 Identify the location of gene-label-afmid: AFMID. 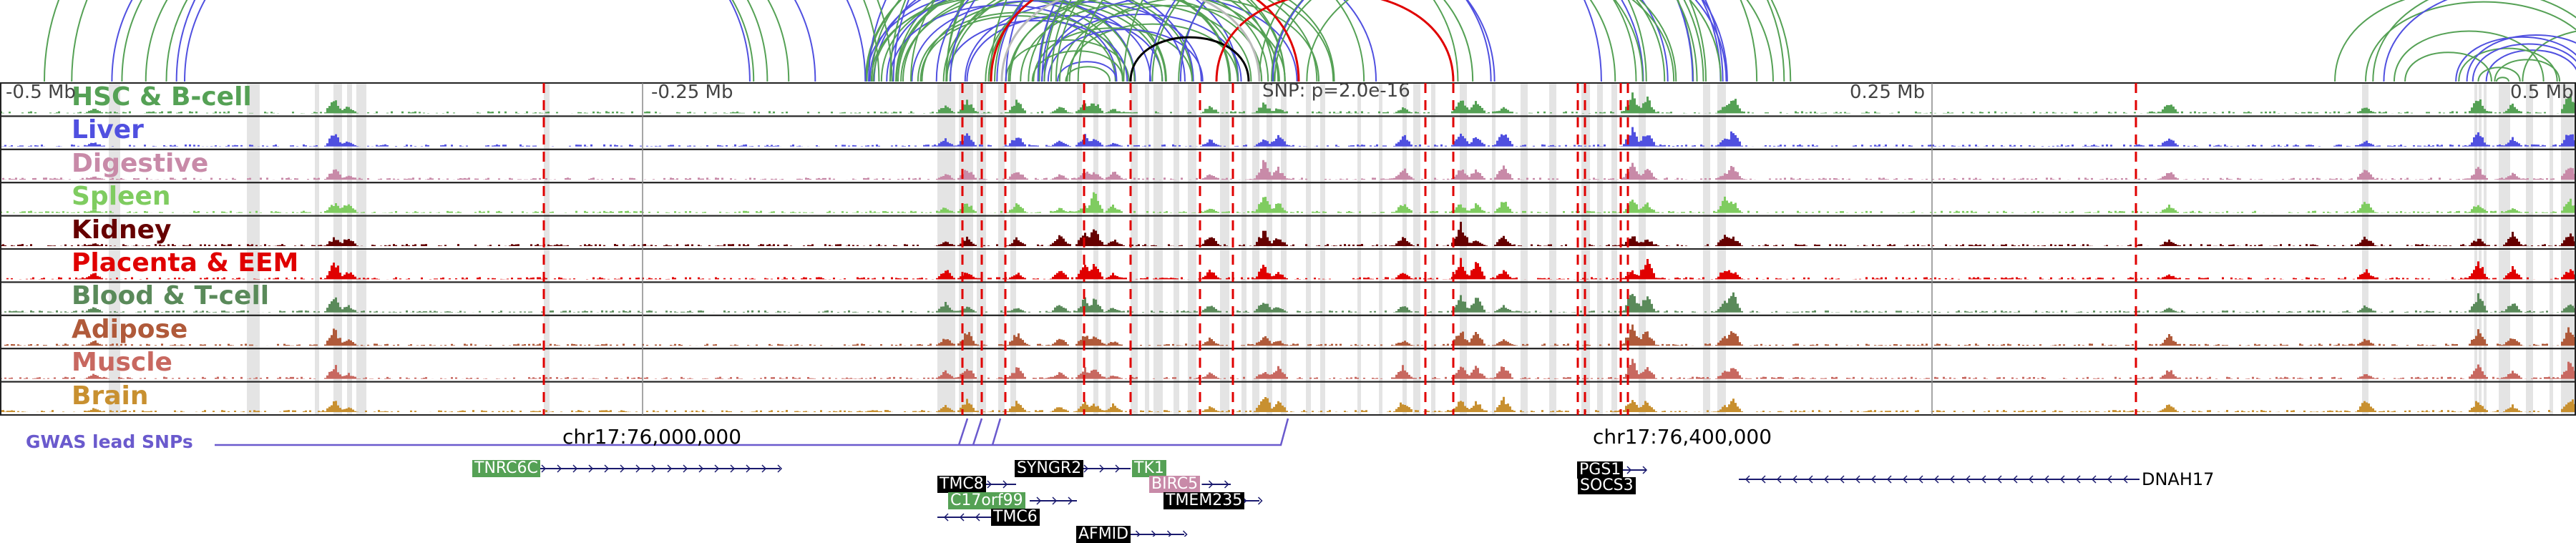
(1103, 535).